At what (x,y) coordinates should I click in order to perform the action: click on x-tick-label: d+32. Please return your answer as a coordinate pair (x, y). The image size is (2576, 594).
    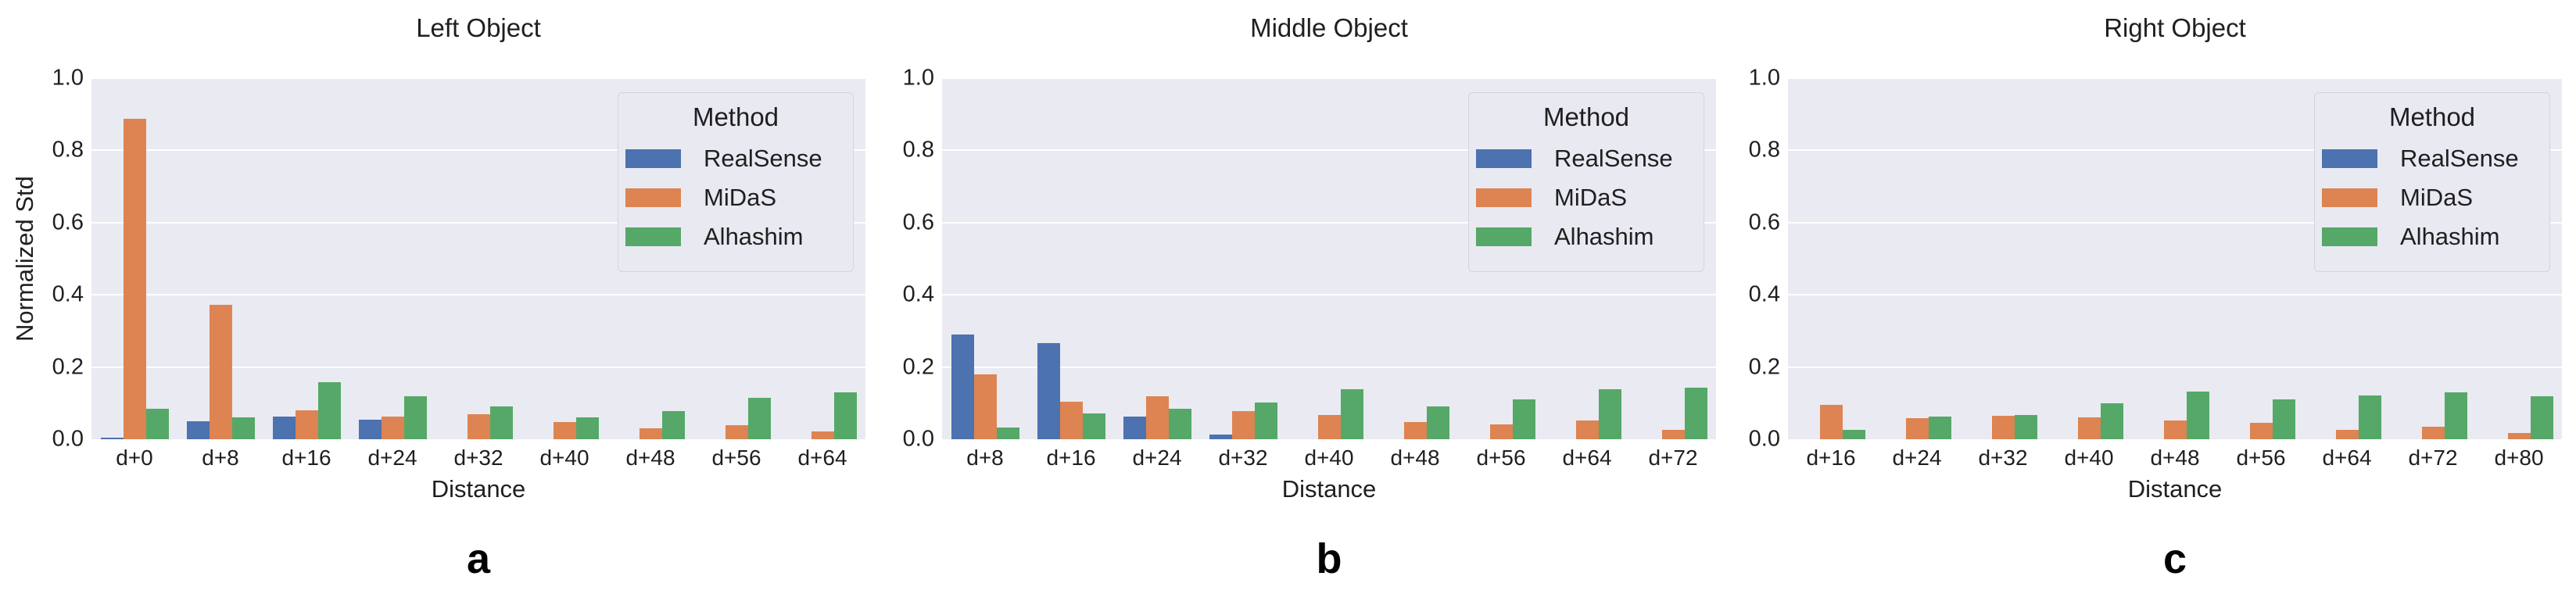
    Looking at the image, I should click on (1243, 458).